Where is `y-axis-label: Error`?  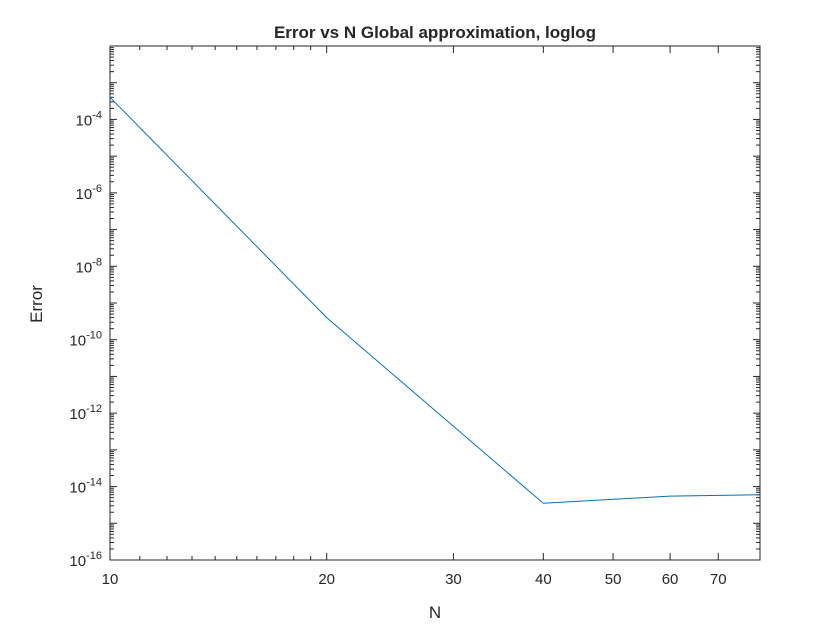
y-axis-label: Error is located at coordinates (36, 304).